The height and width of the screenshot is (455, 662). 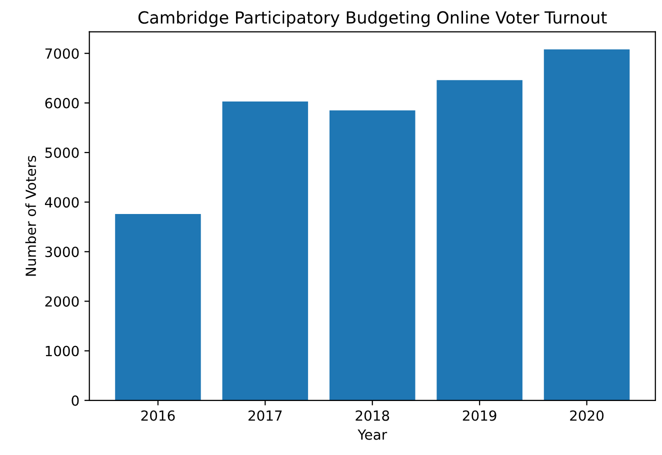 What do you see at coordinates (62, 53) in the screenshot?
I see `y-tick-label: 7000` at bounding box center [62, 53].